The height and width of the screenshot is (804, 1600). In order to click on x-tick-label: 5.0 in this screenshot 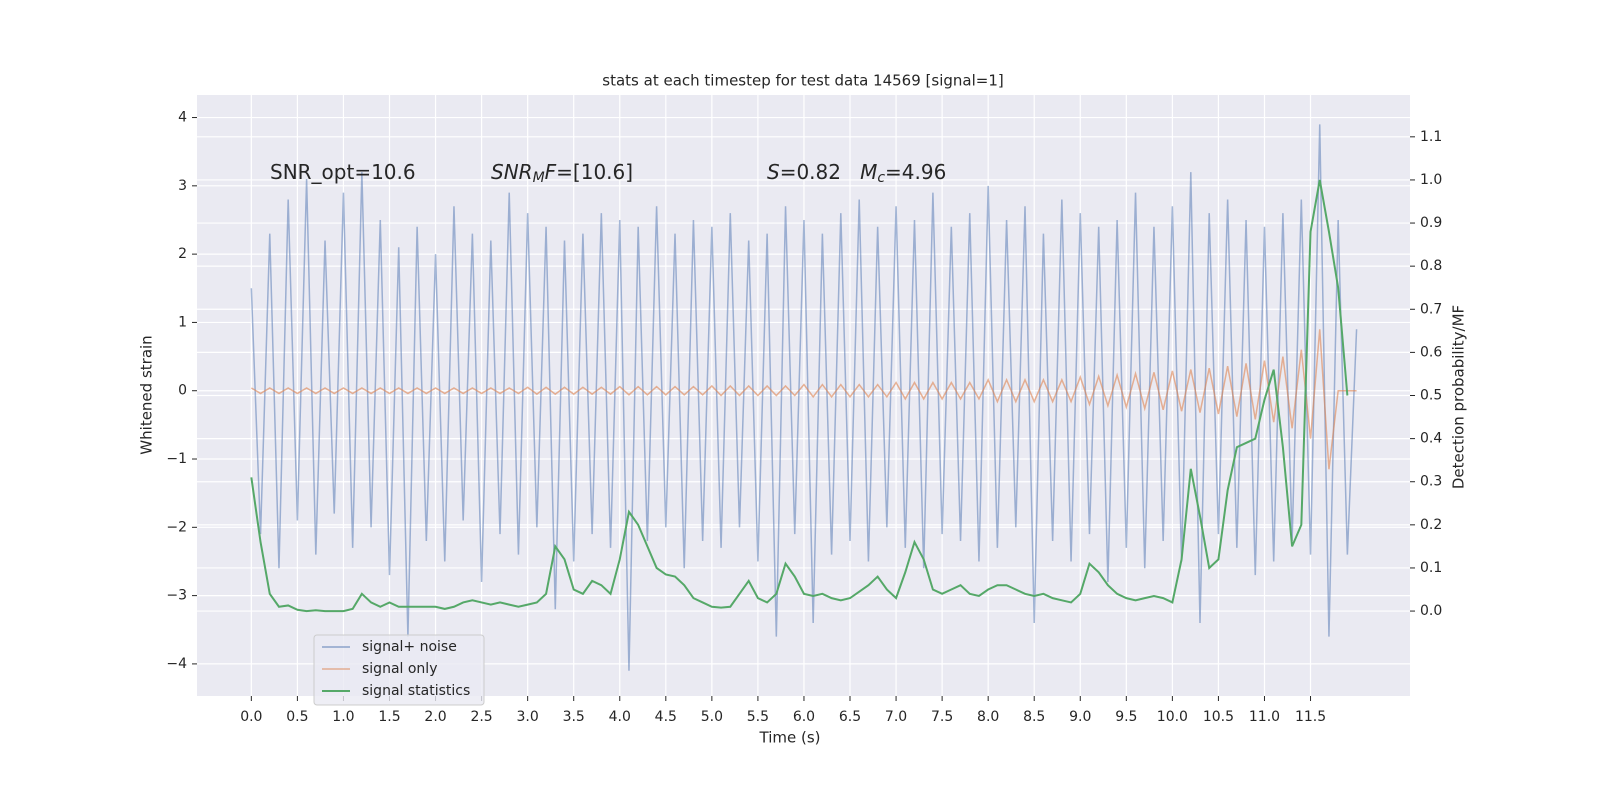, I will do `click(712, 717)`.